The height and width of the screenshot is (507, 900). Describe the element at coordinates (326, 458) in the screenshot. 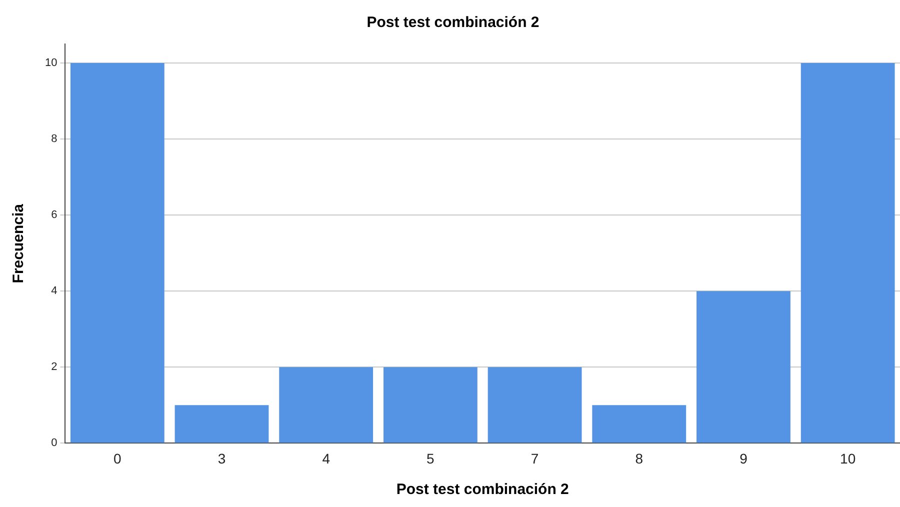

I see `x-tick-label: 4` at that location.